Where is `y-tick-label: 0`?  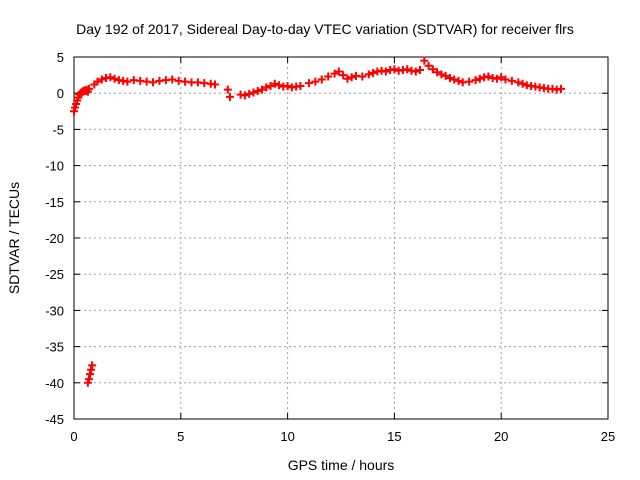 y-tick-label: 0 is located at coordinates (60, 93).